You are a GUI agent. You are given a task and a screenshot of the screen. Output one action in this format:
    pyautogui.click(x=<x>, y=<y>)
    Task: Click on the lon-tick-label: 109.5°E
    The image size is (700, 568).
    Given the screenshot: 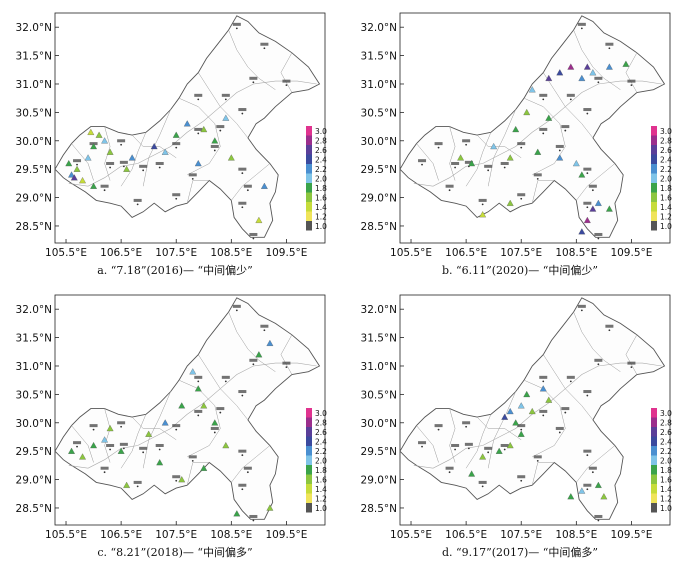 What is the action you would take?
    pyautogui.click(x=286, y=253)
    